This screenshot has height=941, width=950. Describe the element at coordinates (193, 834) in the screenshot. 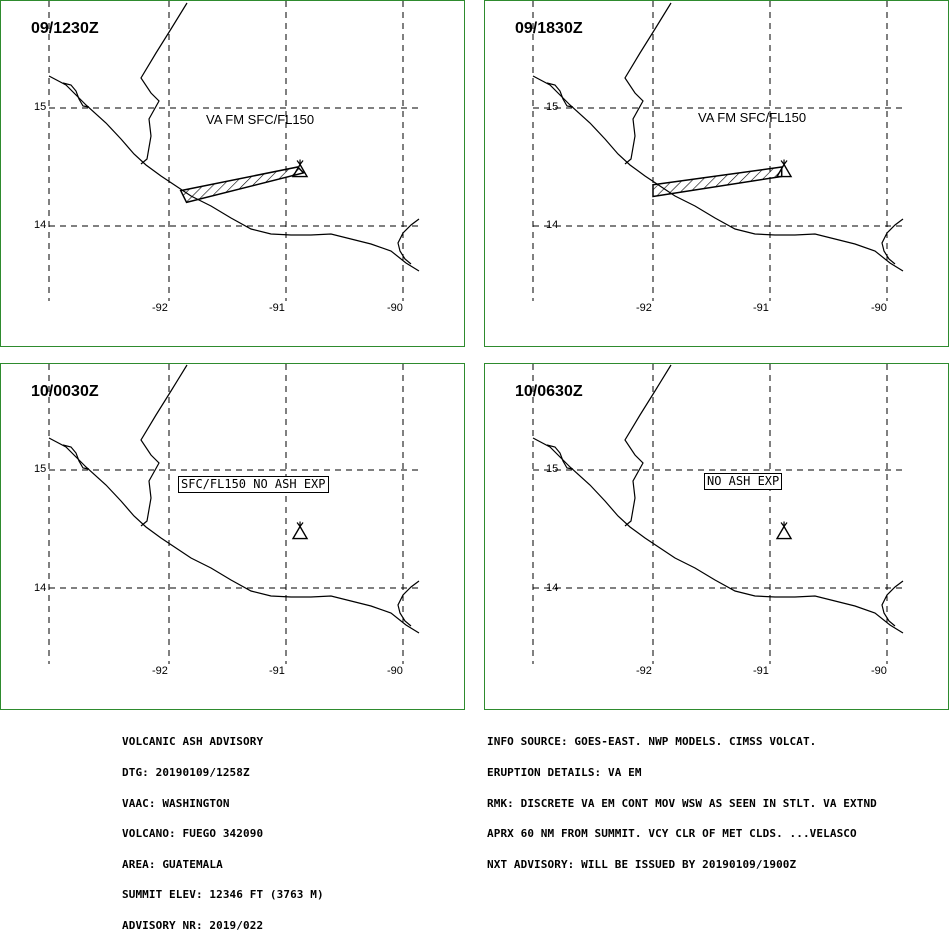

I see `advisory-line: VOLCANO: FUEGO 342090` at that location.